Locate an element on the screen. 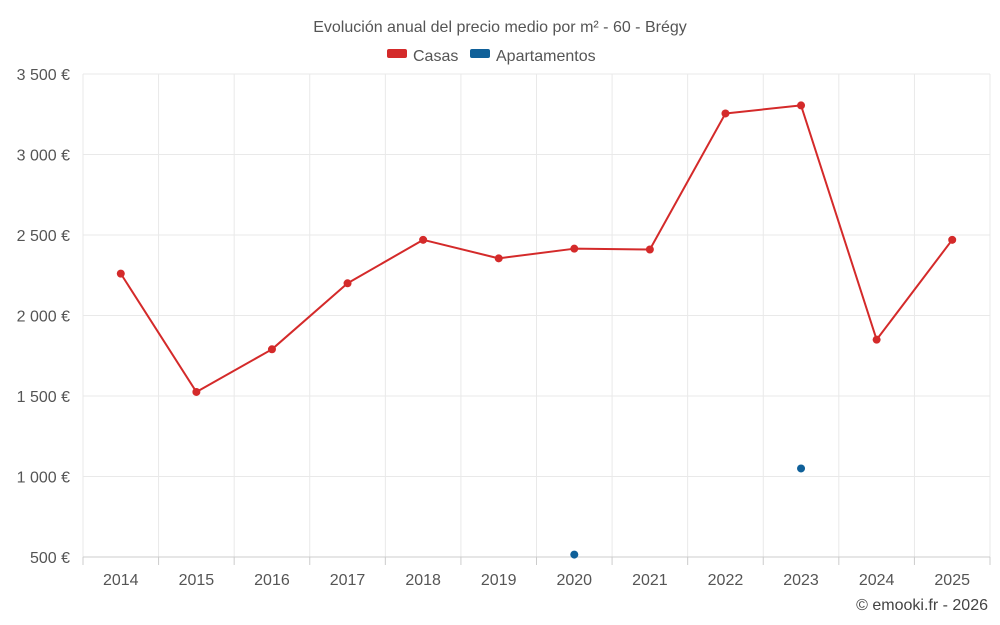 Image resolution: width=1000 pixels, height=625 pixels. x-tick-label: 2014 is located at coordinates (121, 580).